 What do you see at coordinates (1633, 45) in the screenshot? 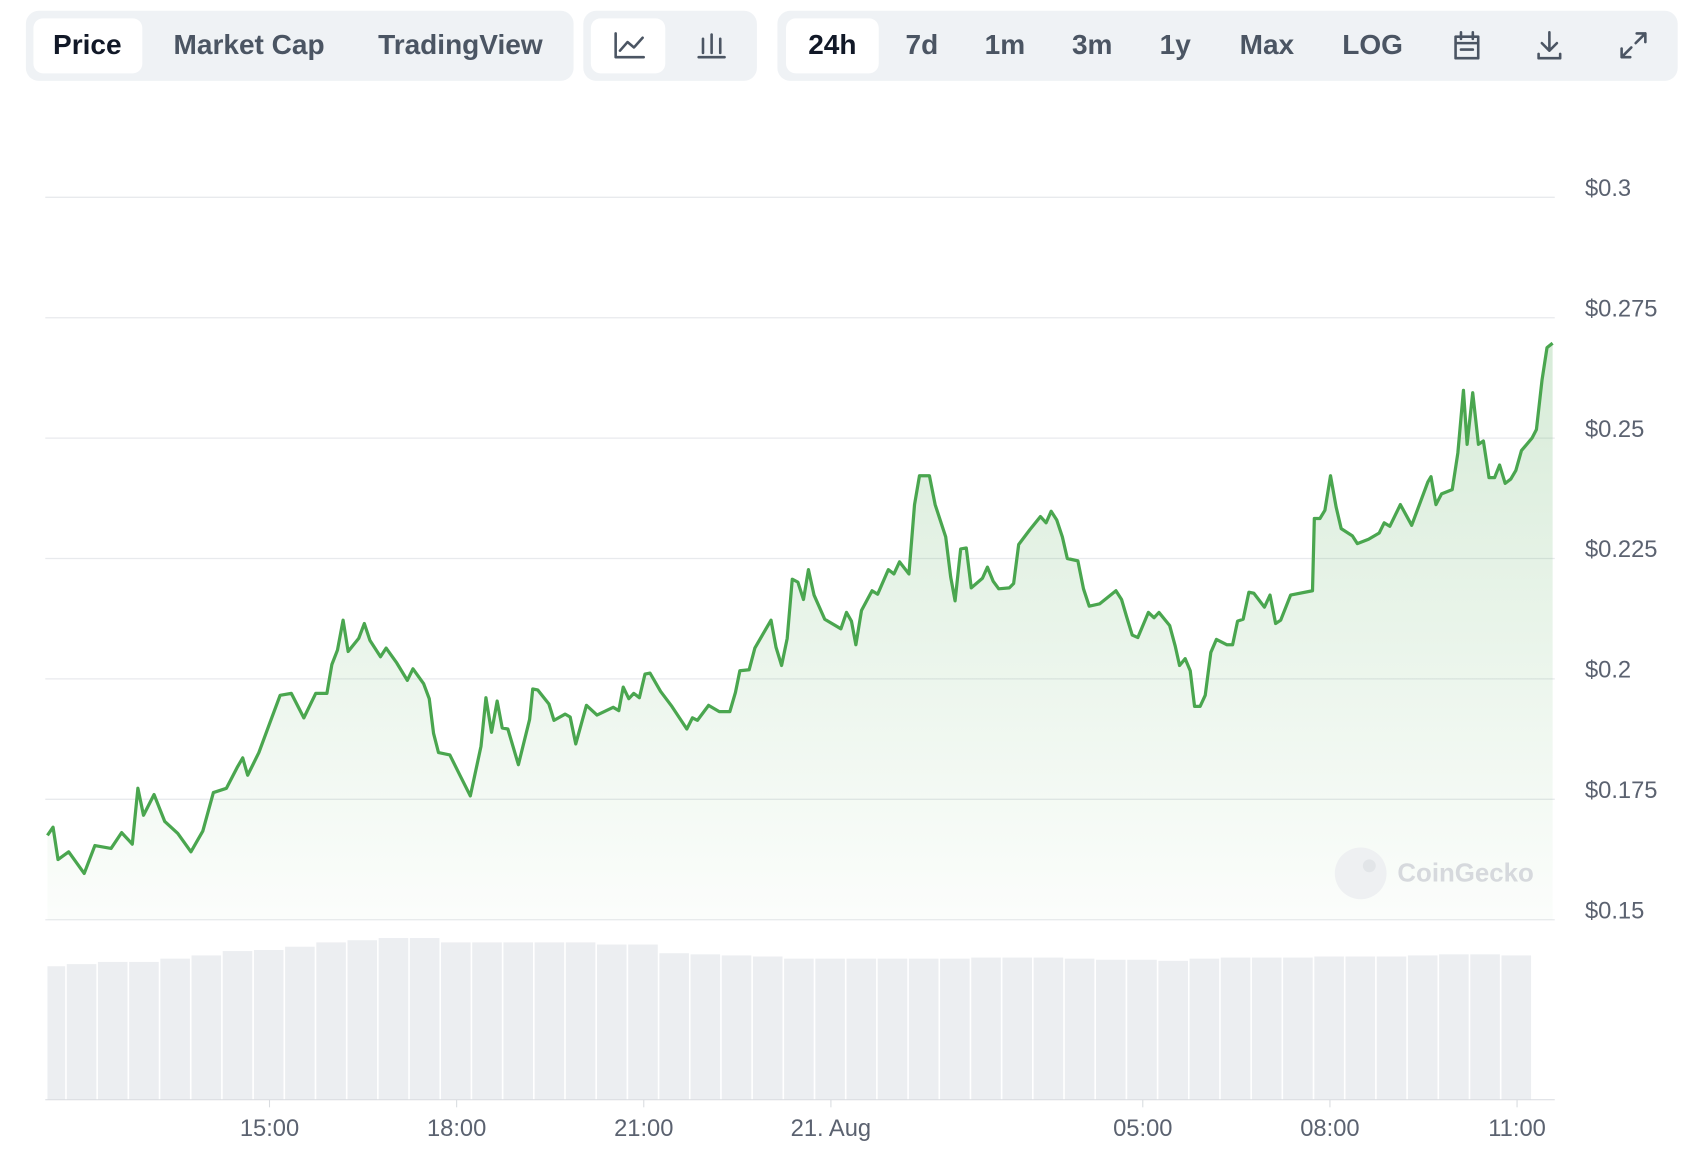
I see `fullscreen-icon` at bounding box center [1633, 45].